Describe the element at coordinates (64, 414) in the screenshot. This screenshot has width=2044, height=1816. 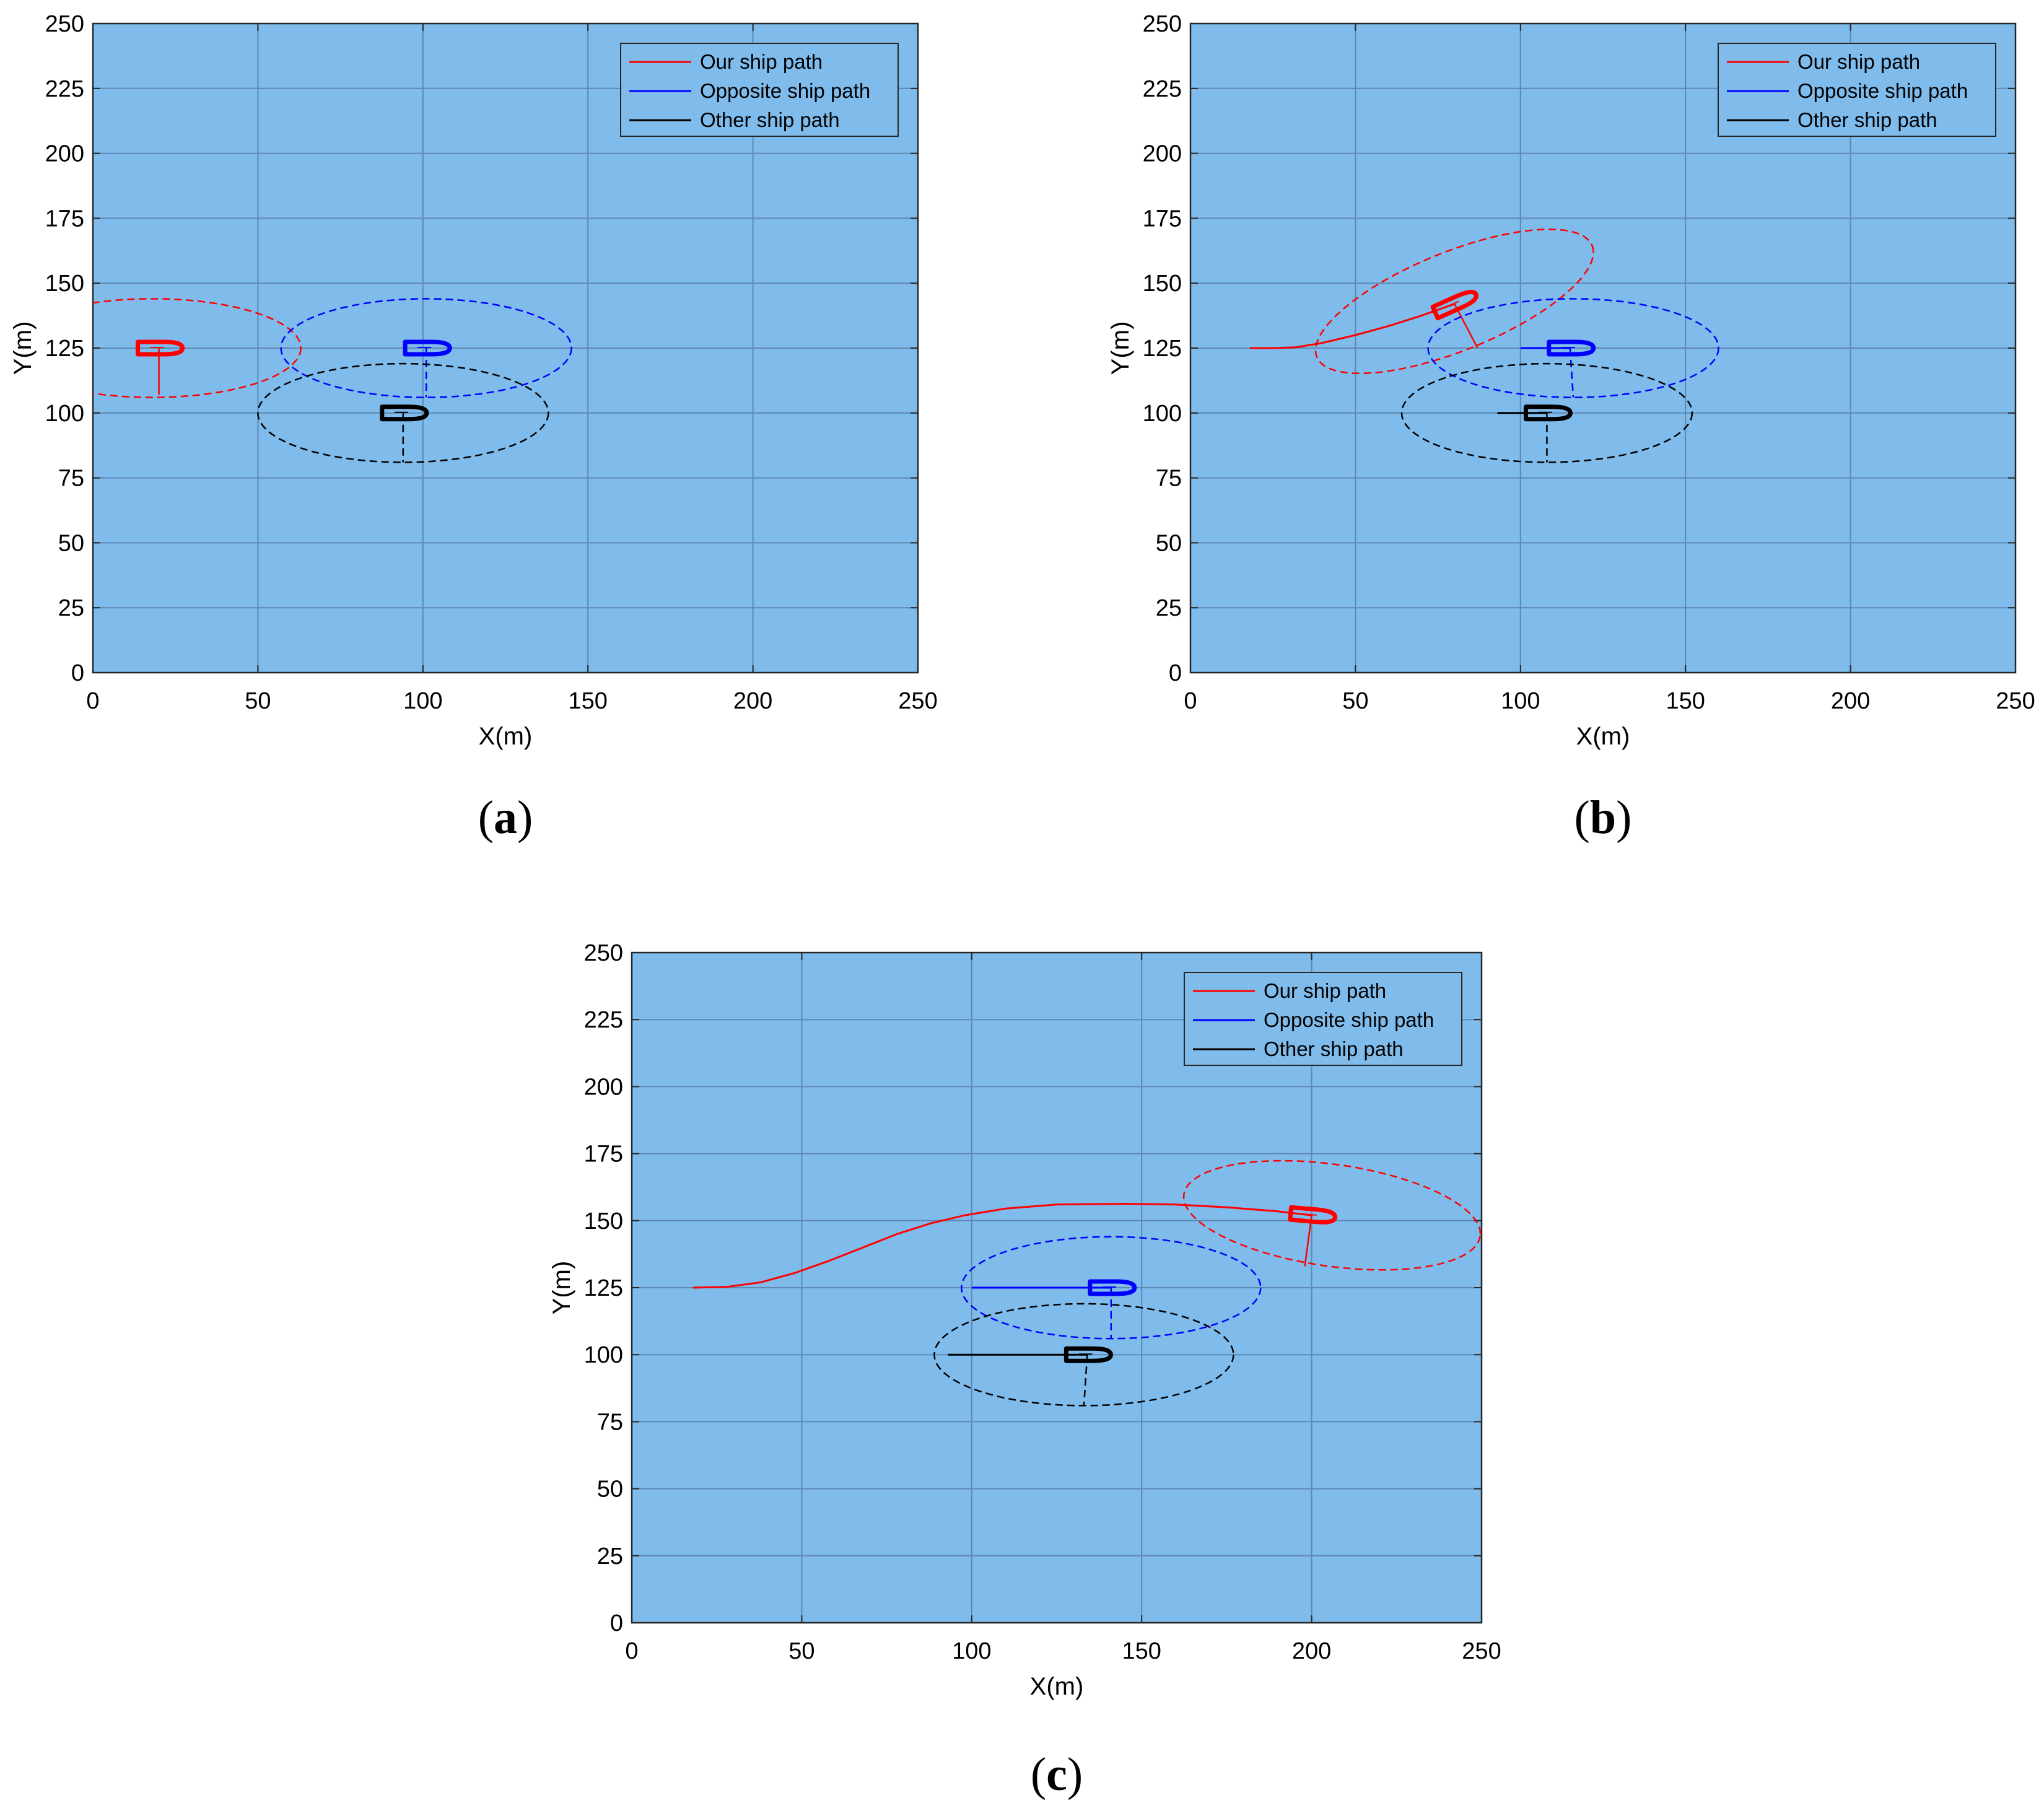
I see `y-tick-label: 100` at that location.